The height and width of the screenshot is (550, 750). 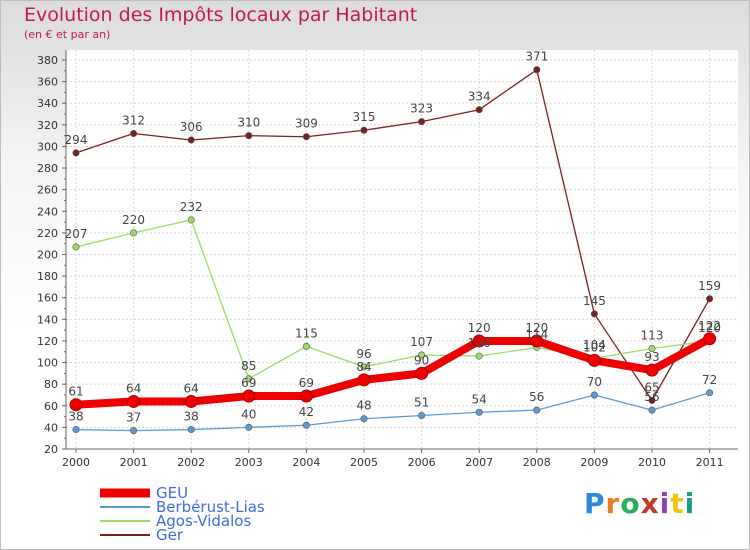 What do you see at coordinates (47, 60) in the screenshot?
I see `y-tick-label: 380` at bounding box center [47, 60].